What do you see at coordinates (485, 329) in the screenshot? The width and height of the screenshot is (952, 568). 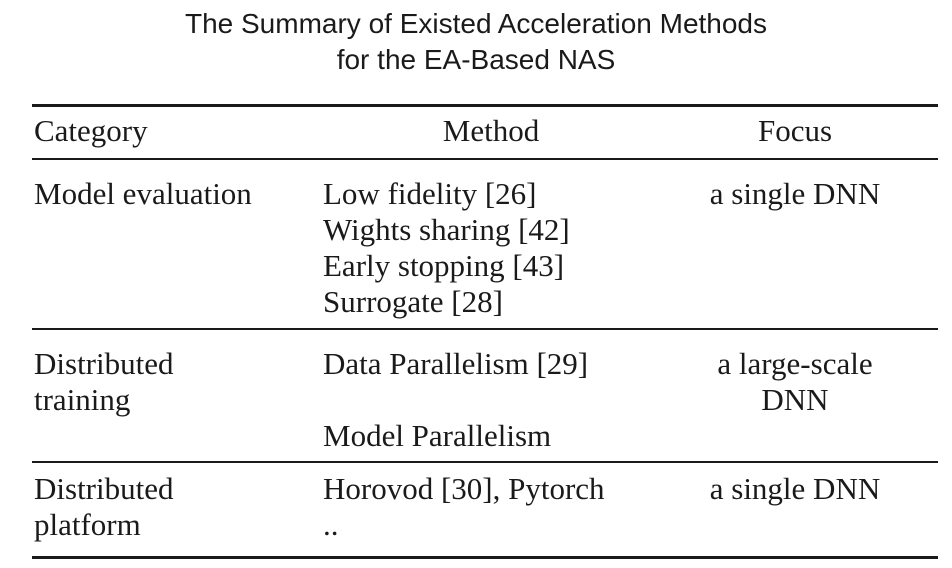 I see `row-1-rule` at bounding box center [485, 329].